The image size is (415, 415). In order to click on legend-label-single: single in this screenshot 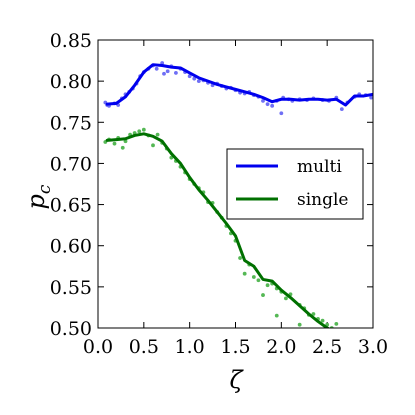, I will do `click(323, 200)`.